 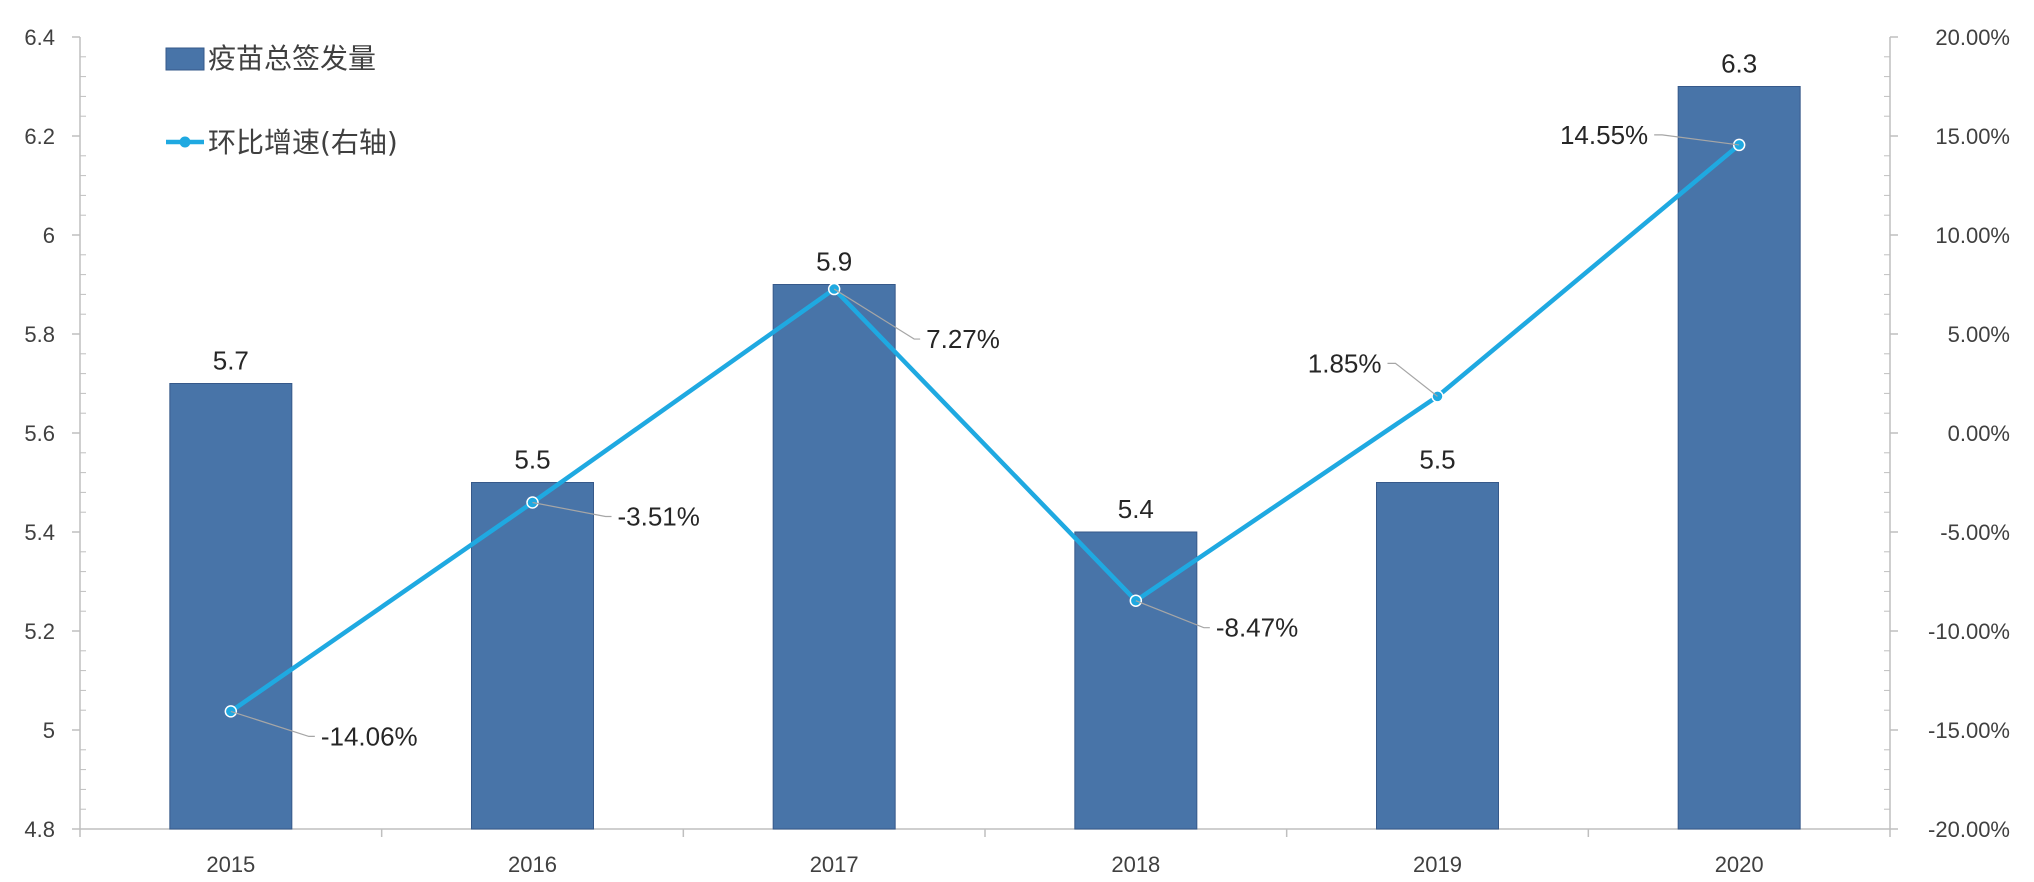 What do you see at coordinates (1969, 829) in the screenshot?
I see `right-axis-tick-label: -20.00%` at bounding box center [1969, 829].